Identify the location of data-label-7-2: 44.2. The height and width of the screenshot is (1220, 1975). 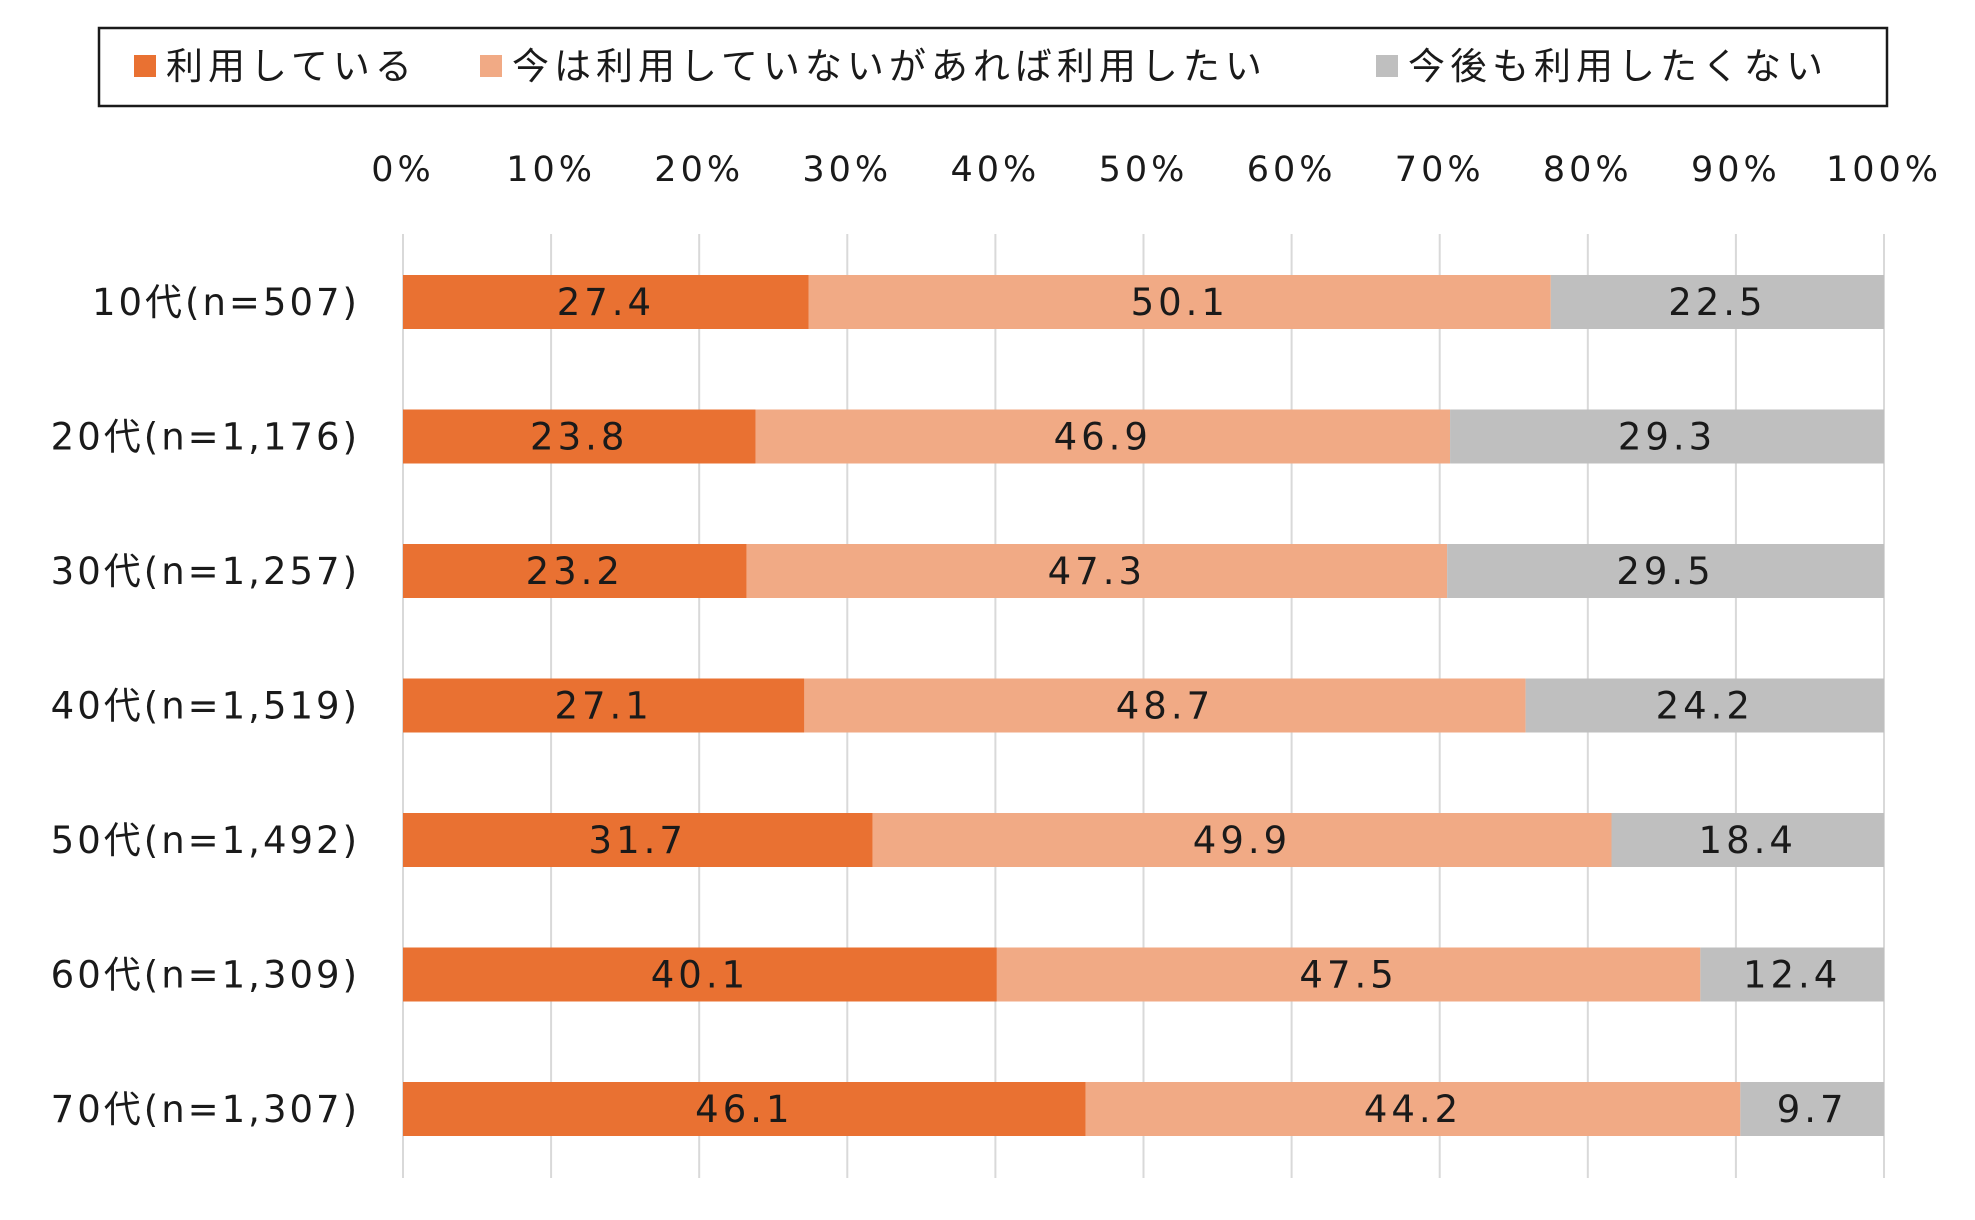
(1413, 1109).